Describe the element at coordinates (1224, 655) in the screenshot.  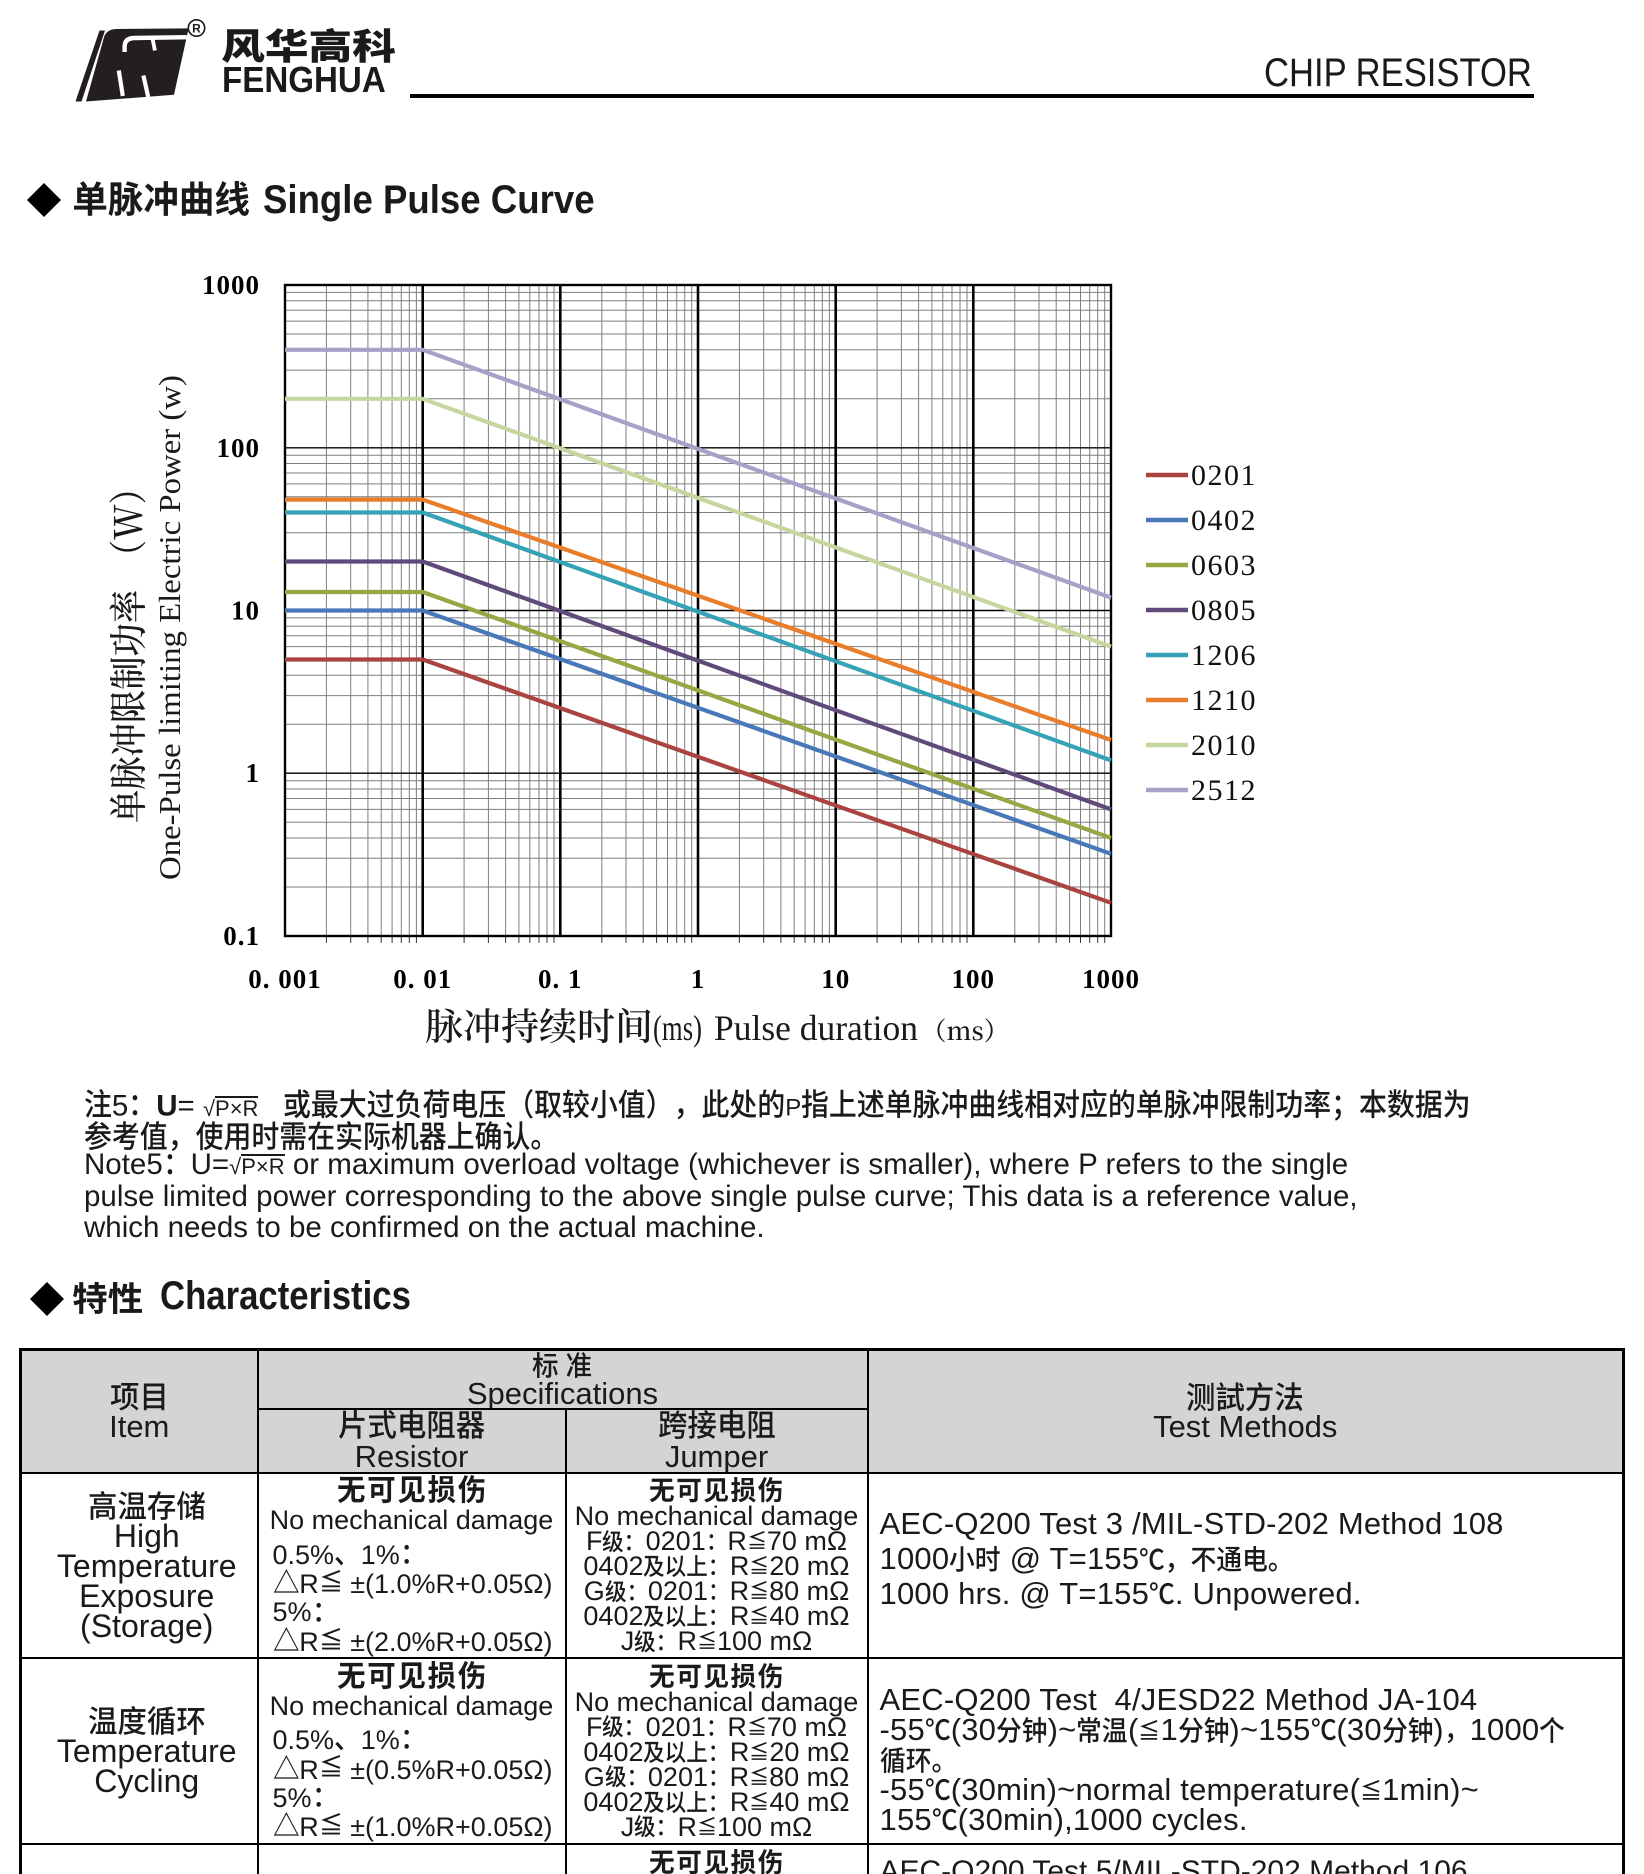
I see `svg-text: 1206` at that location.